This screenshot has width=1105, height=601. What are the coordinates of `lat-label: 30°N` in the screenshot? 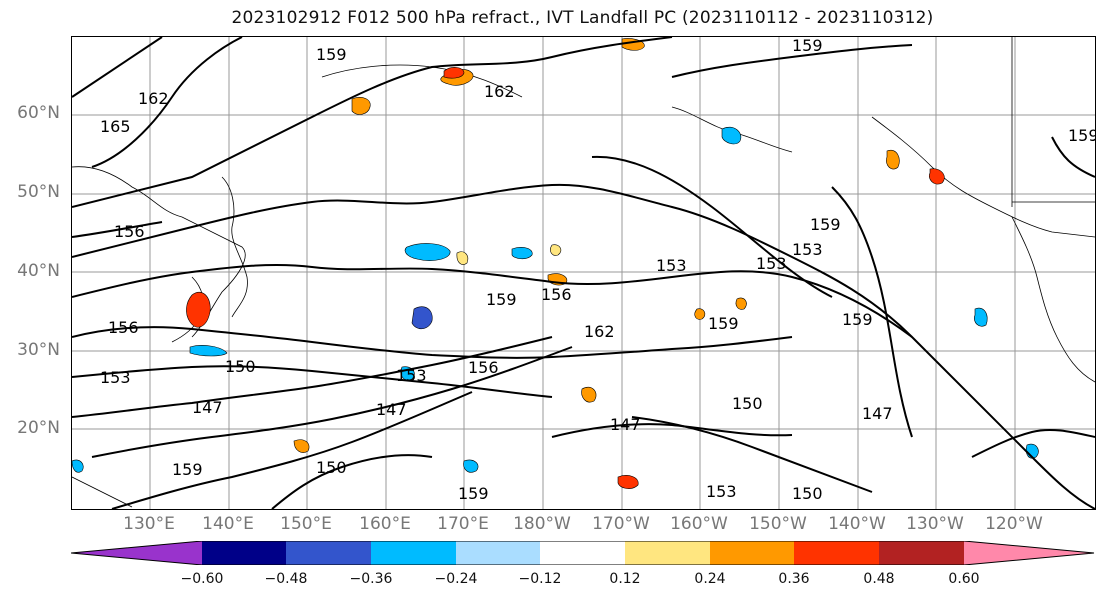 It's located at (38, 350).